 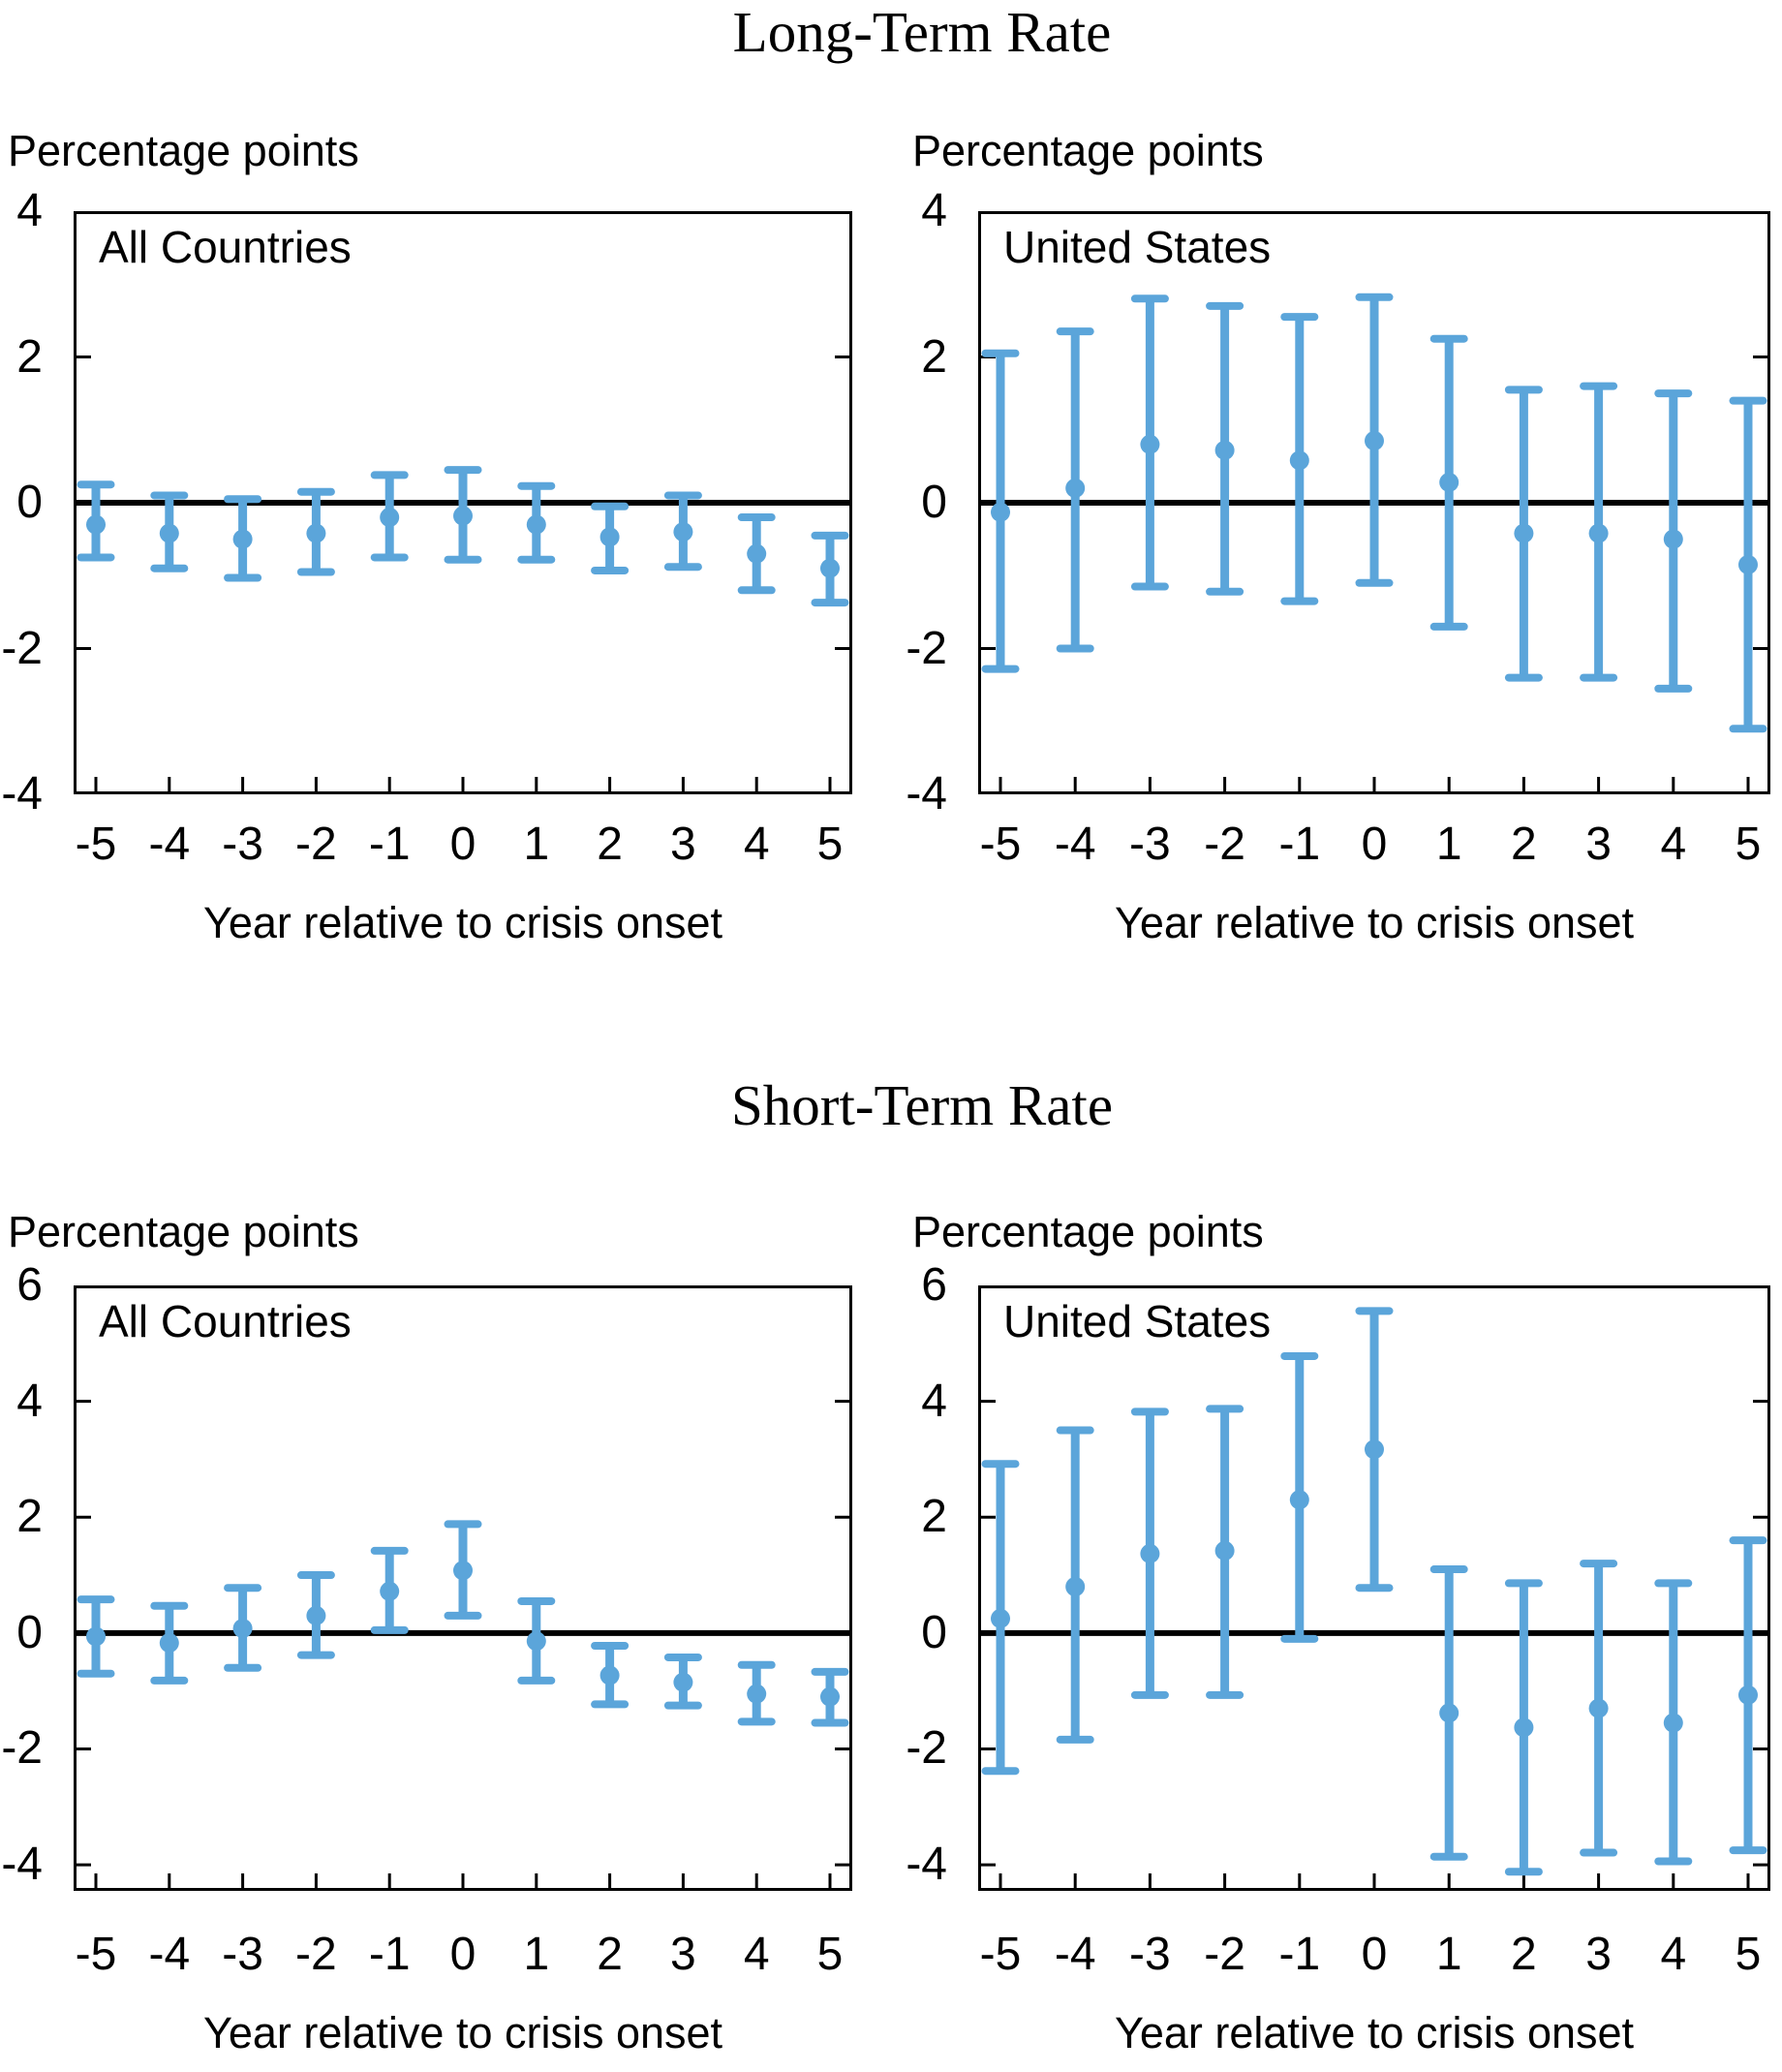 What do you see at coordinates (225, 1321) in the screenshot?
I see `panel-label: All Countries` at bounding box center [225, 1321].